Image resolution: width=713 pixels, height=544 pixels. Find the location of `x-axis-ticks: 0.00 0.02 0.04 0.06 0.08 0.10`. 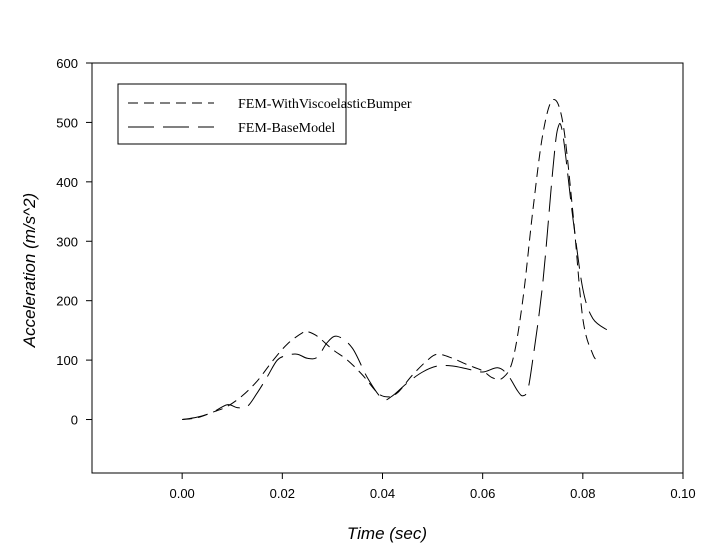

x-axis-ticks: 0.00 0.02 0.04 0.06 0.08 0.10 is located at coordinates (432, 487).